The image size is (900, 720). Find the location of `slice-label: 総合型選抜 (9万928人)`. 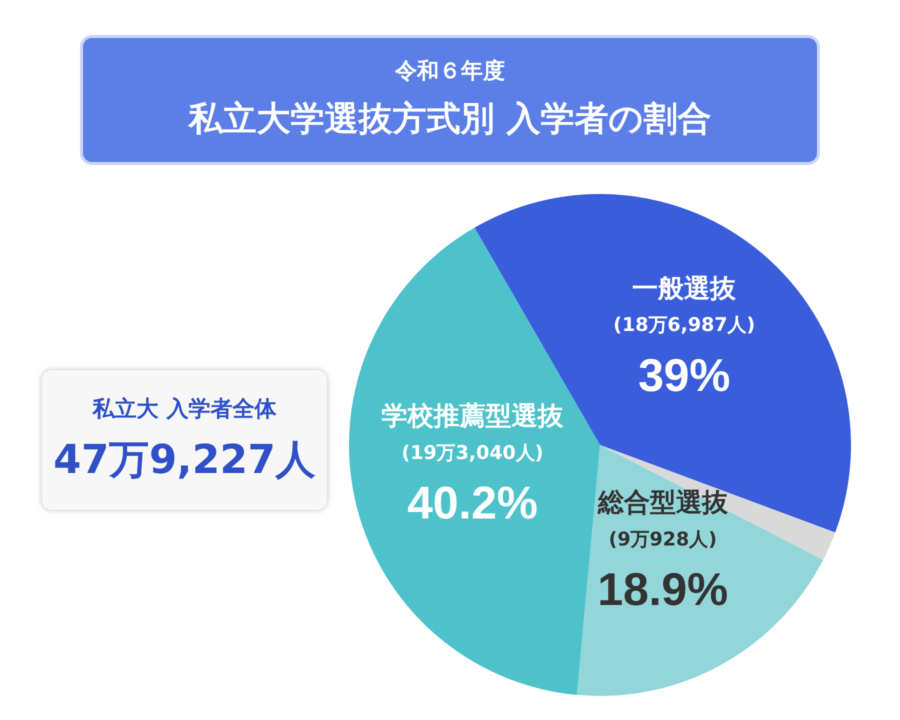

slice-label: 総合型選抜 (9万928人) is located at coordinates (662, 519).